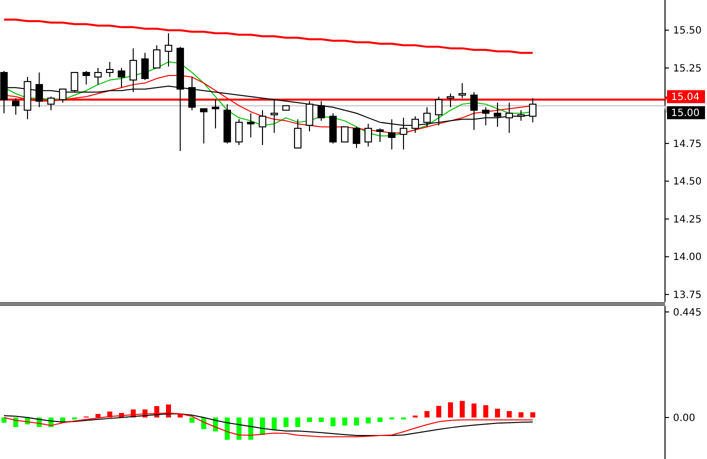 The image size is (707, 459). Describe the element at coordinates (268, 36) in the screenshot. I see `line-series` at that location.